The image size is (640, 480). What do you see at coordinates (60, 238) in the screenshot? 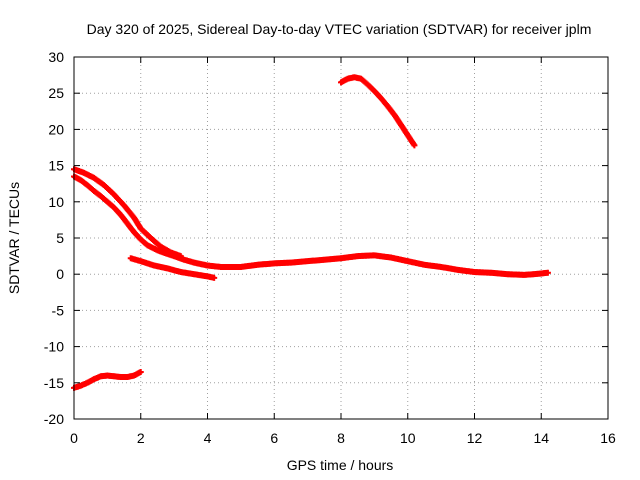
I see `y-tick-label: 5` at bounding box center [60, 238].